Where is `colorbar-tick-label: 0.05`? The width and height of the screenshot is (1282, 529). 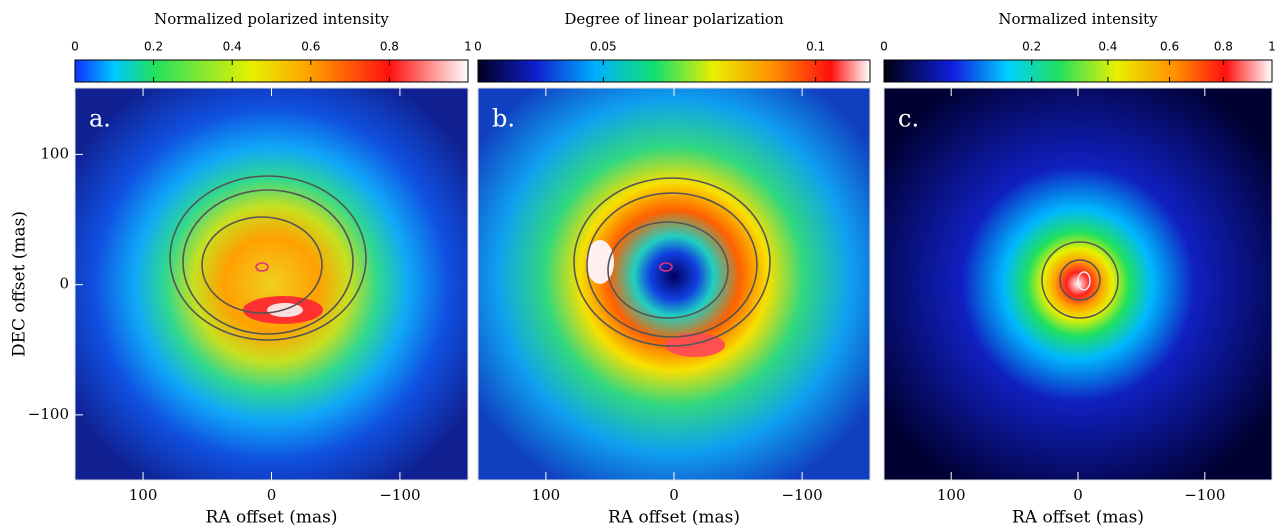
colorbar-tick-label: 0.05 is located at coordinates (603, 47).